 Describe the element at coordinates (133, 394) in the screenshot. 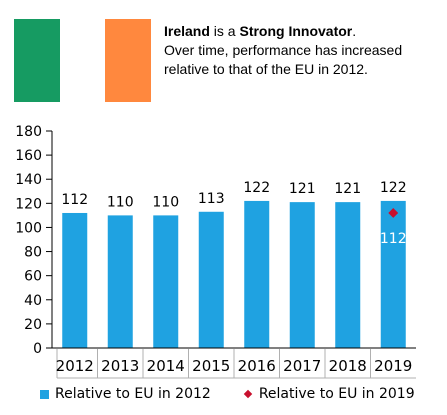

I see `legend-label-eu2012: Relative to EU in 2012` at that location.